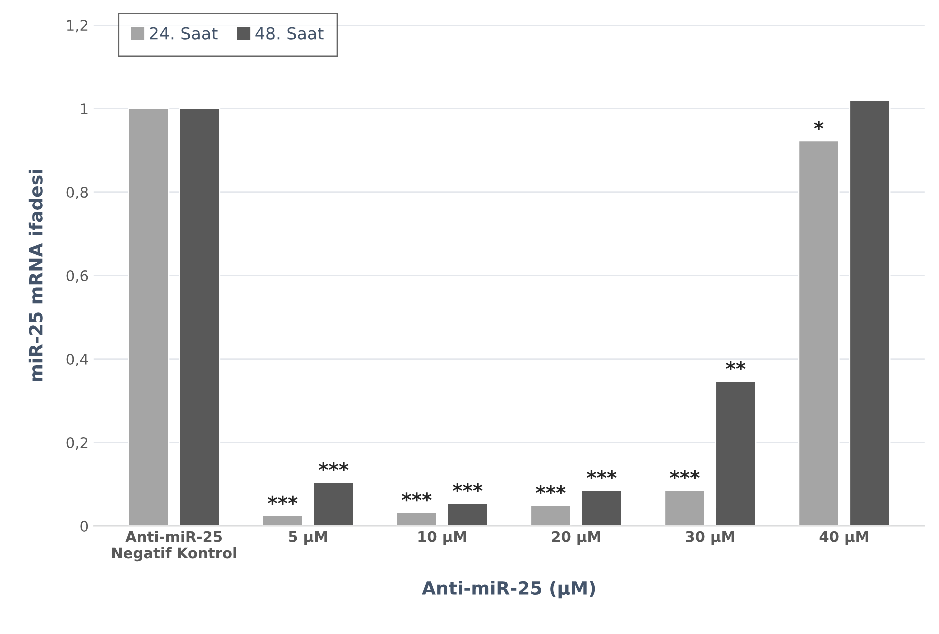 Image resolution: width=939 pixels, height=634 pixels. Describe the element at coordinates (35, 276) in the screenshot. I see `y-axis-title: miR-25 mRNA ifadesi` at that location.